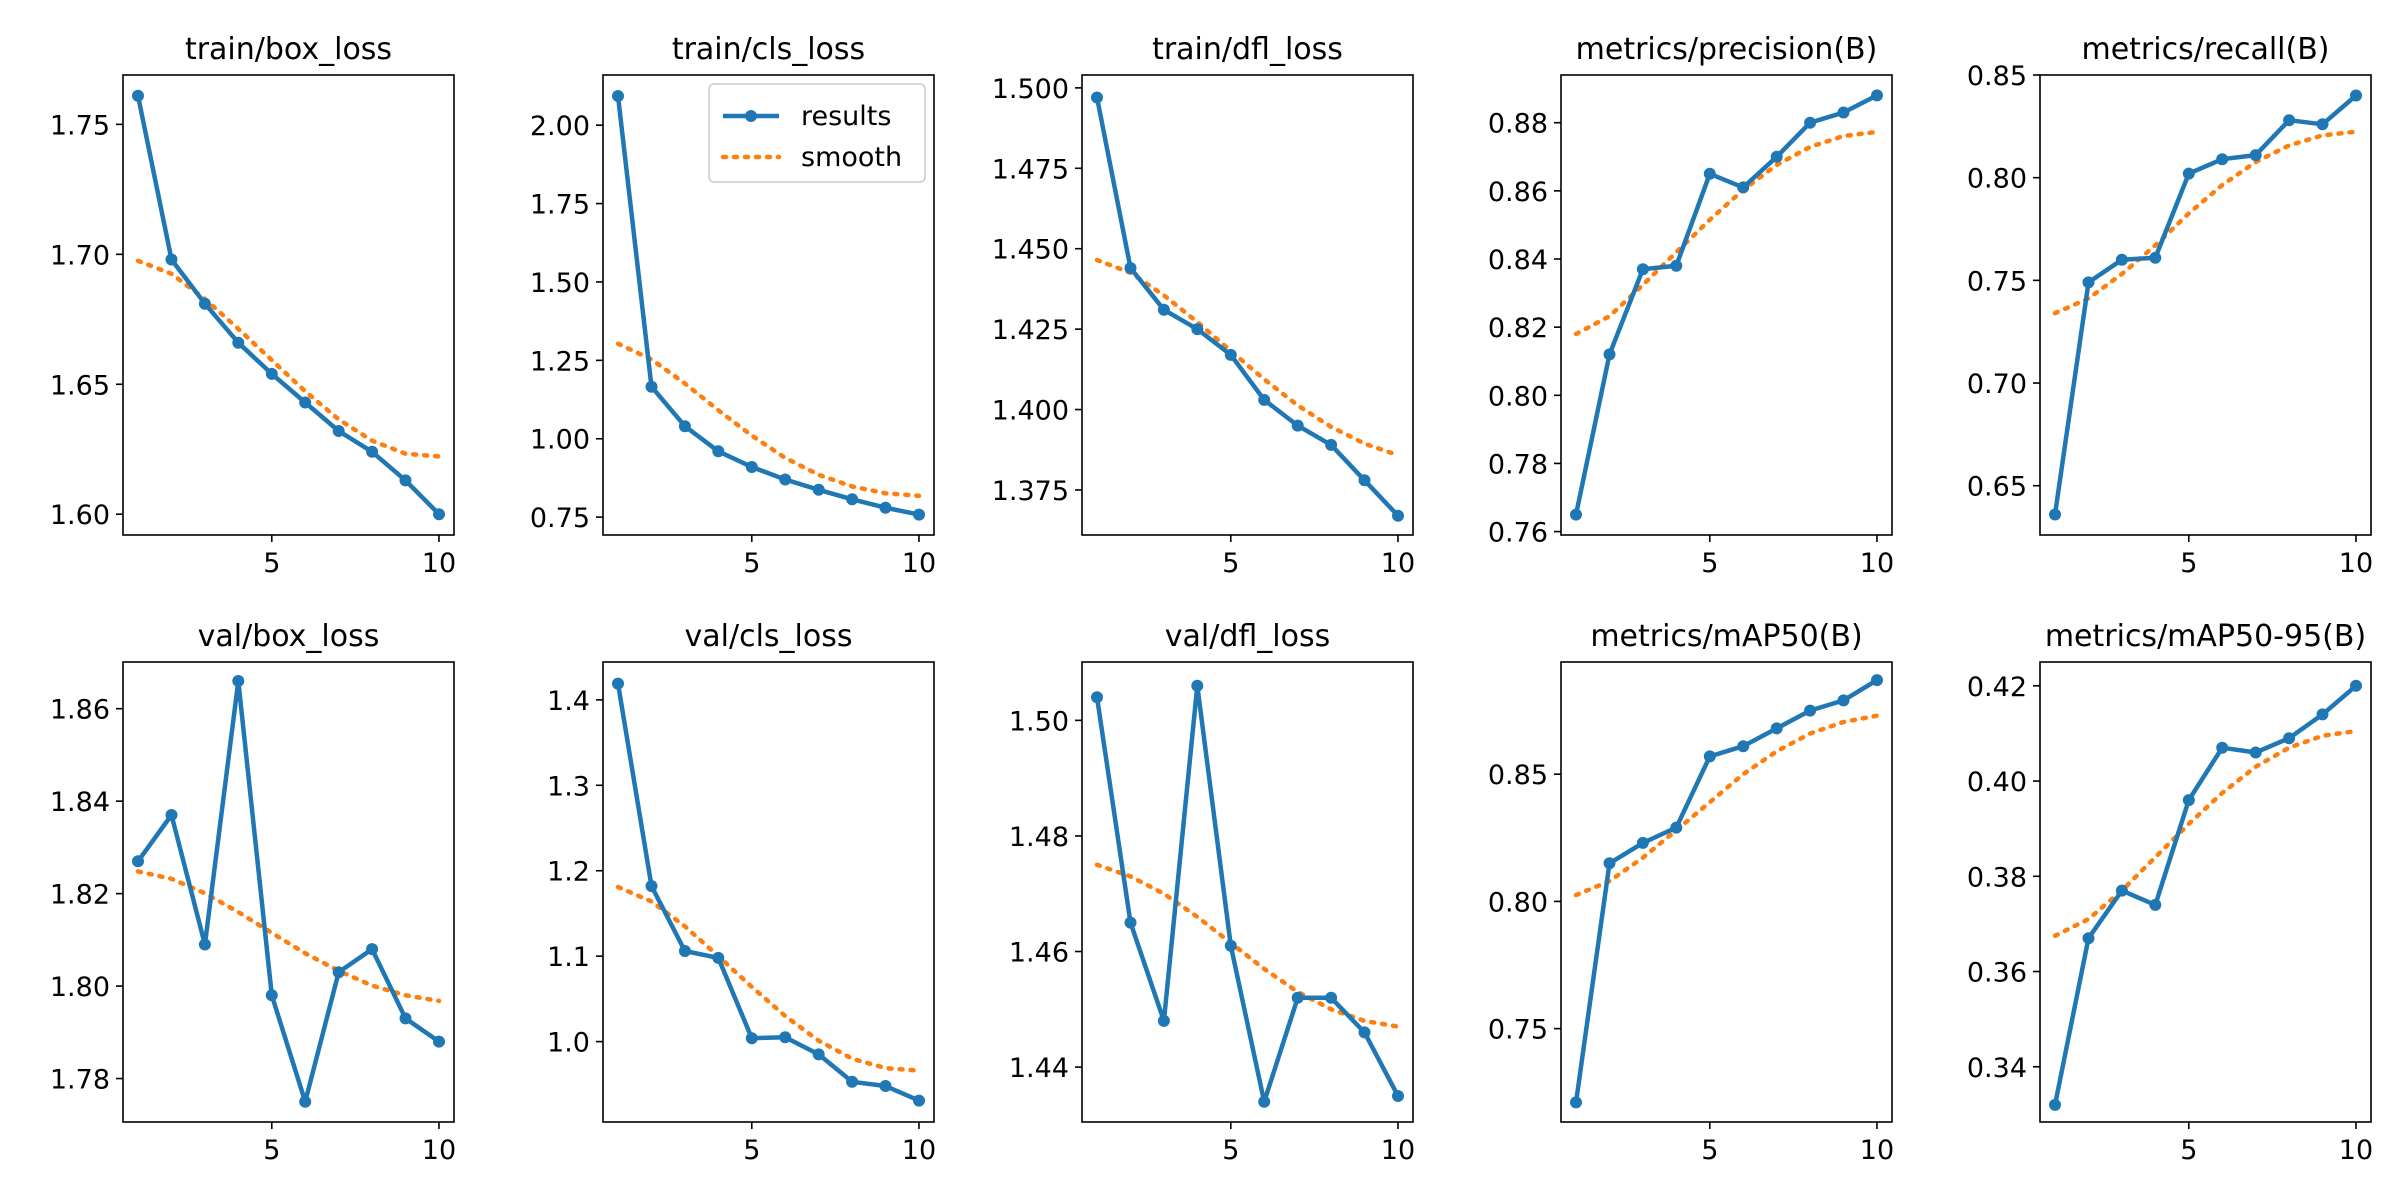 The image size is (2400, 1200). Describe the element at coordinates (2188, 1150) in the screenshot. I see `metrics-map50-95-b-x-tick-label: 5` at that location.